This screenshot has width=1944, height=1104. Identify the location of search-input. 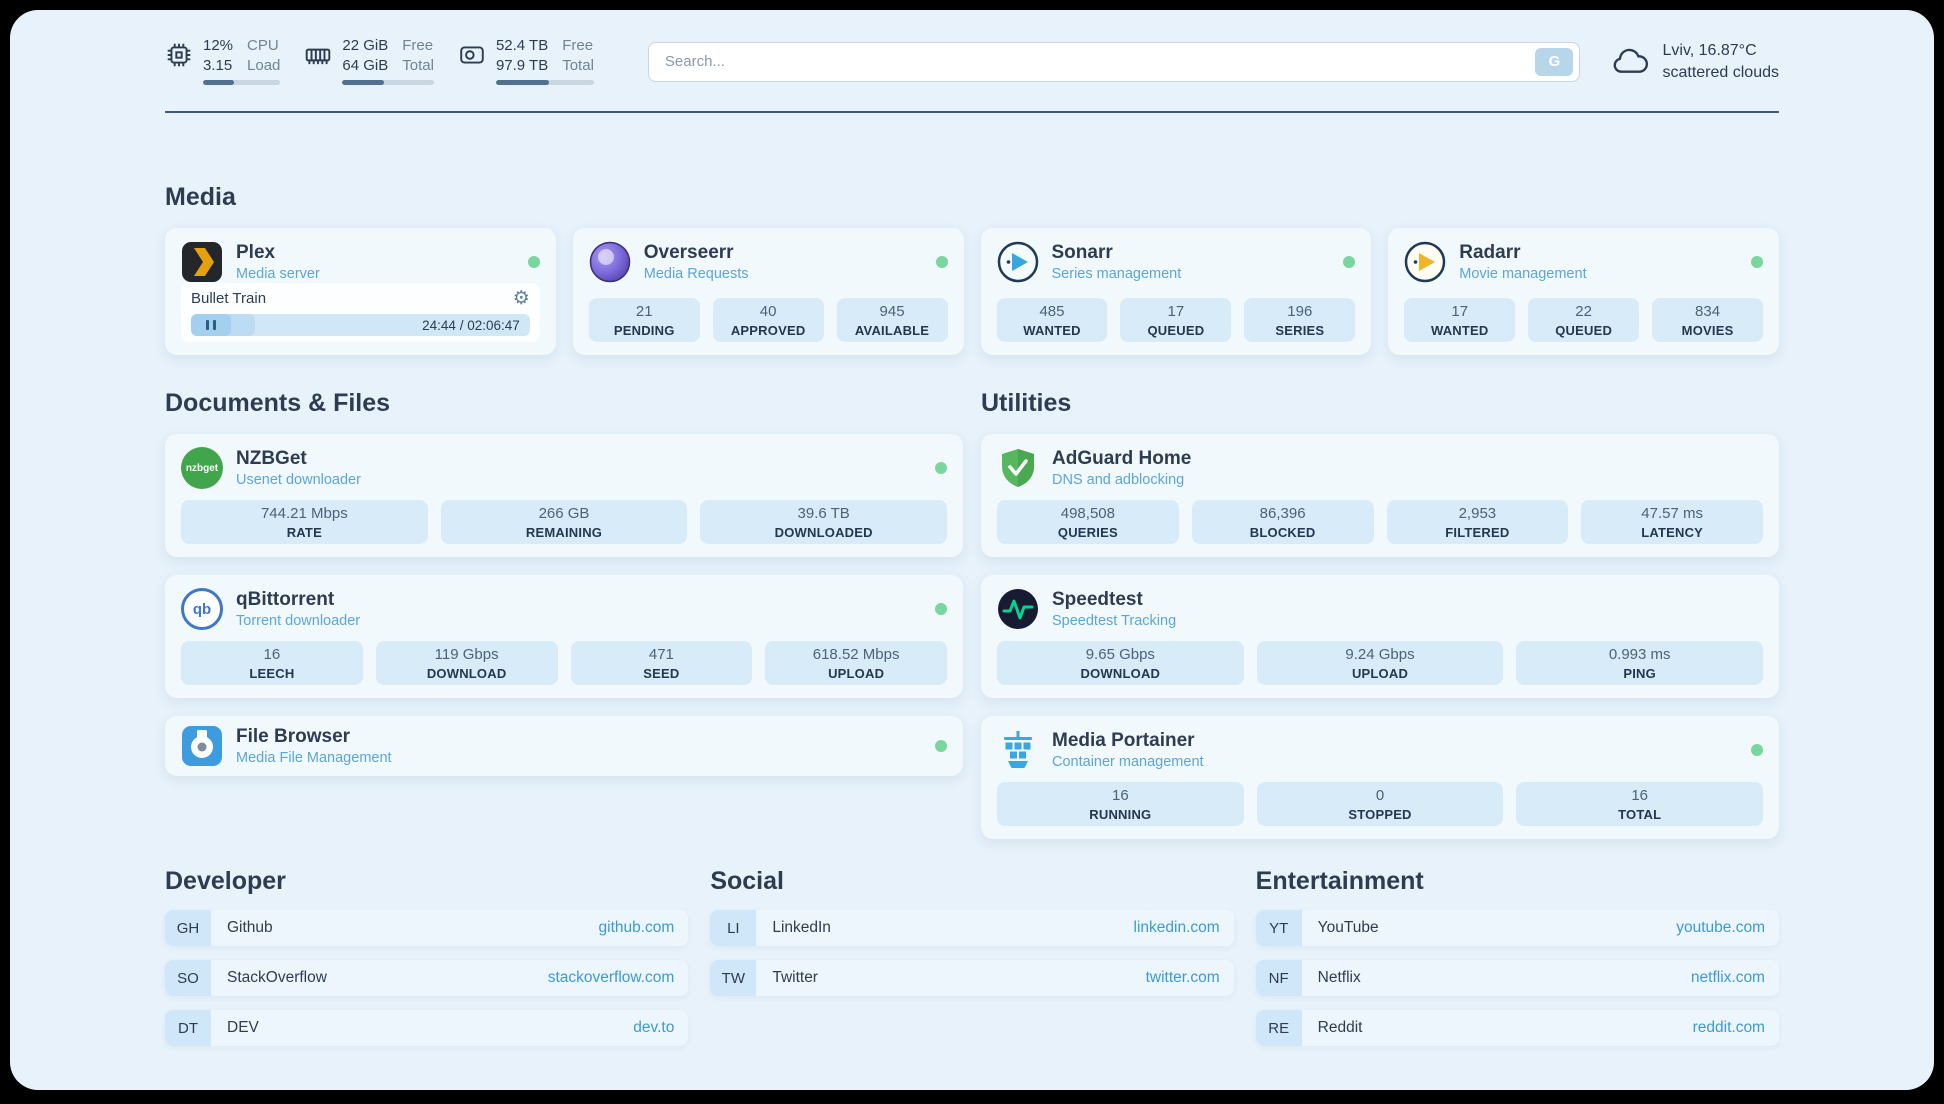
(1100, 61).